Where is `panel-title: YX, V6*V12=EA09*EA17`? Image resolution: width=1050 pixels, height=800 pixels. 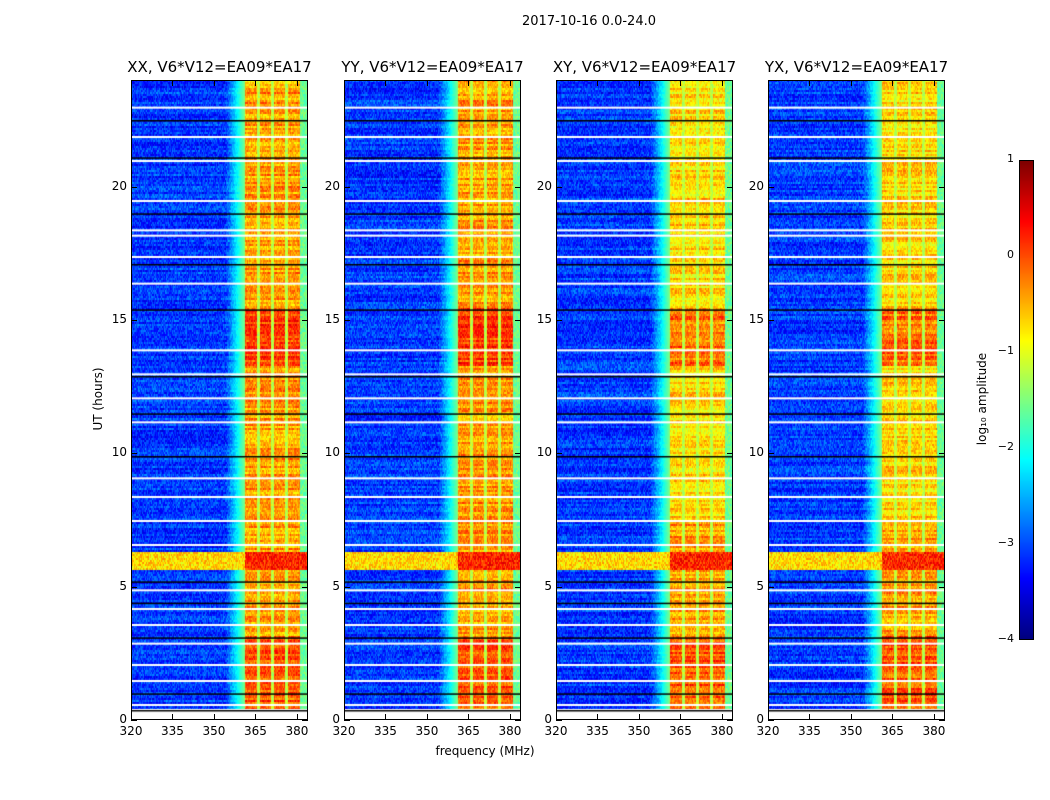
panel-title: YX, V6*V12=EA09*EA17 is located at coordinates (856, 67).